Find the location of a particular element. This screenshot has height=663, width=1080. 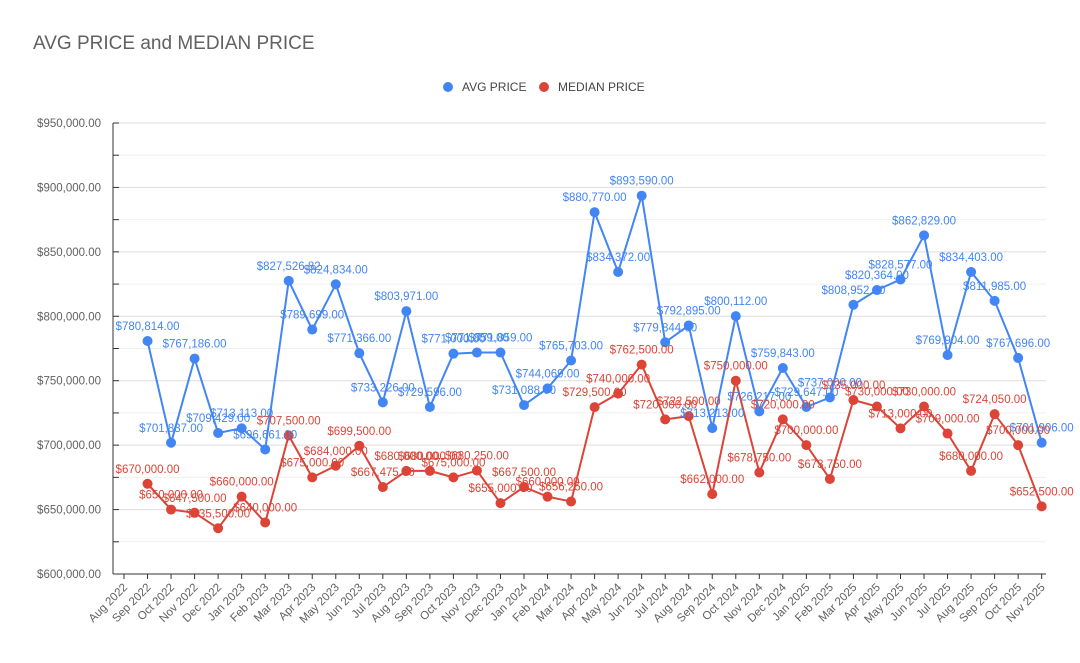

avg-price-data-label: $744,069.00 is located at coordinates (548, 374).